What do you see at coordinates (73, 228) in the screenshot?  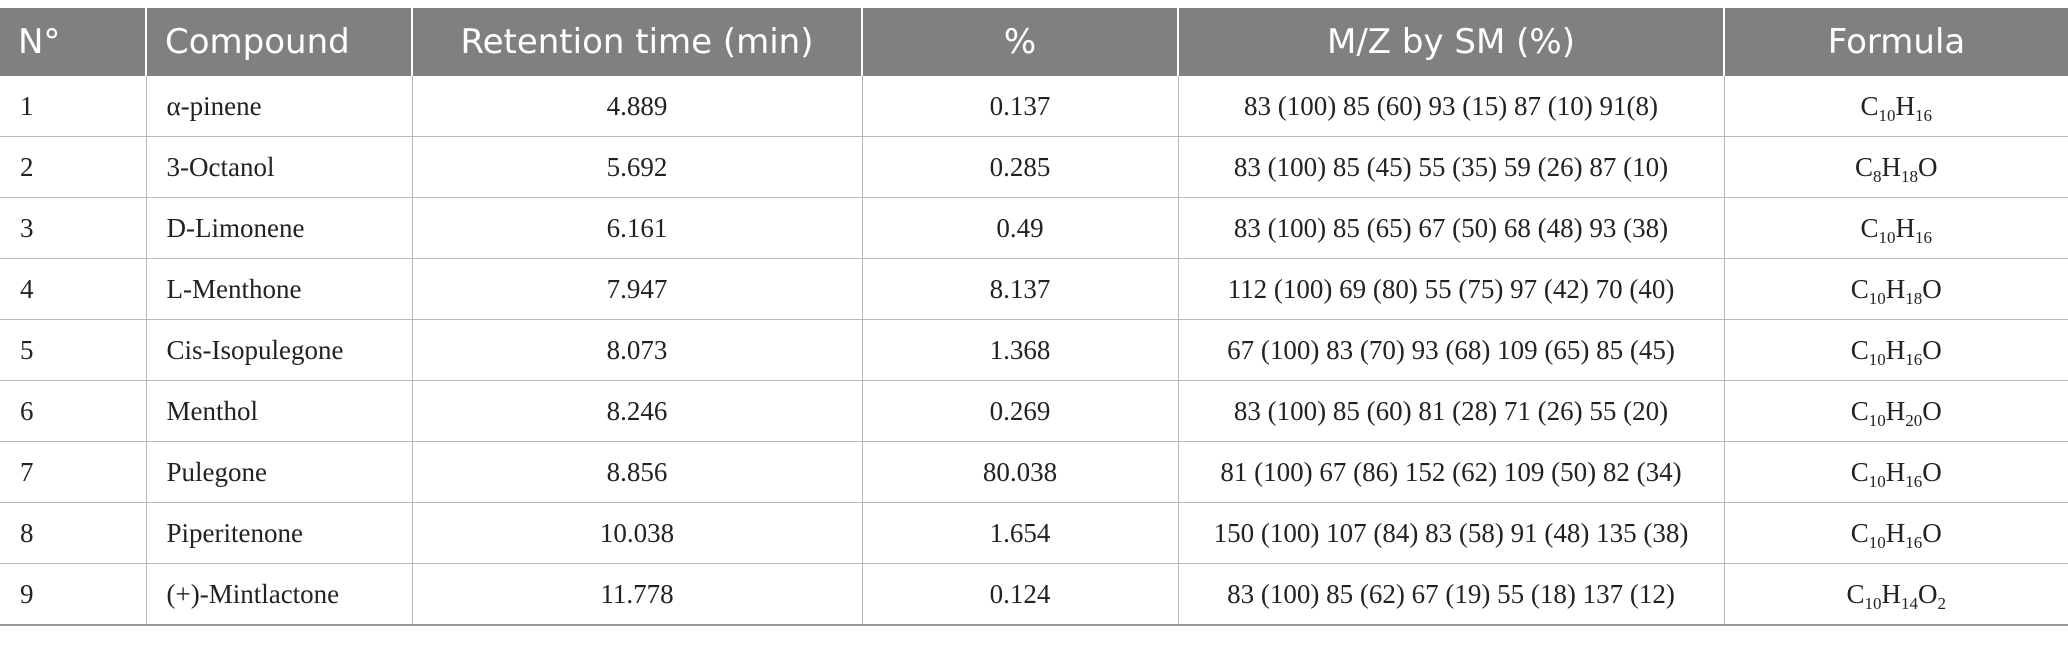 I see `cell-number: 3` at bounding box center [73, 228].